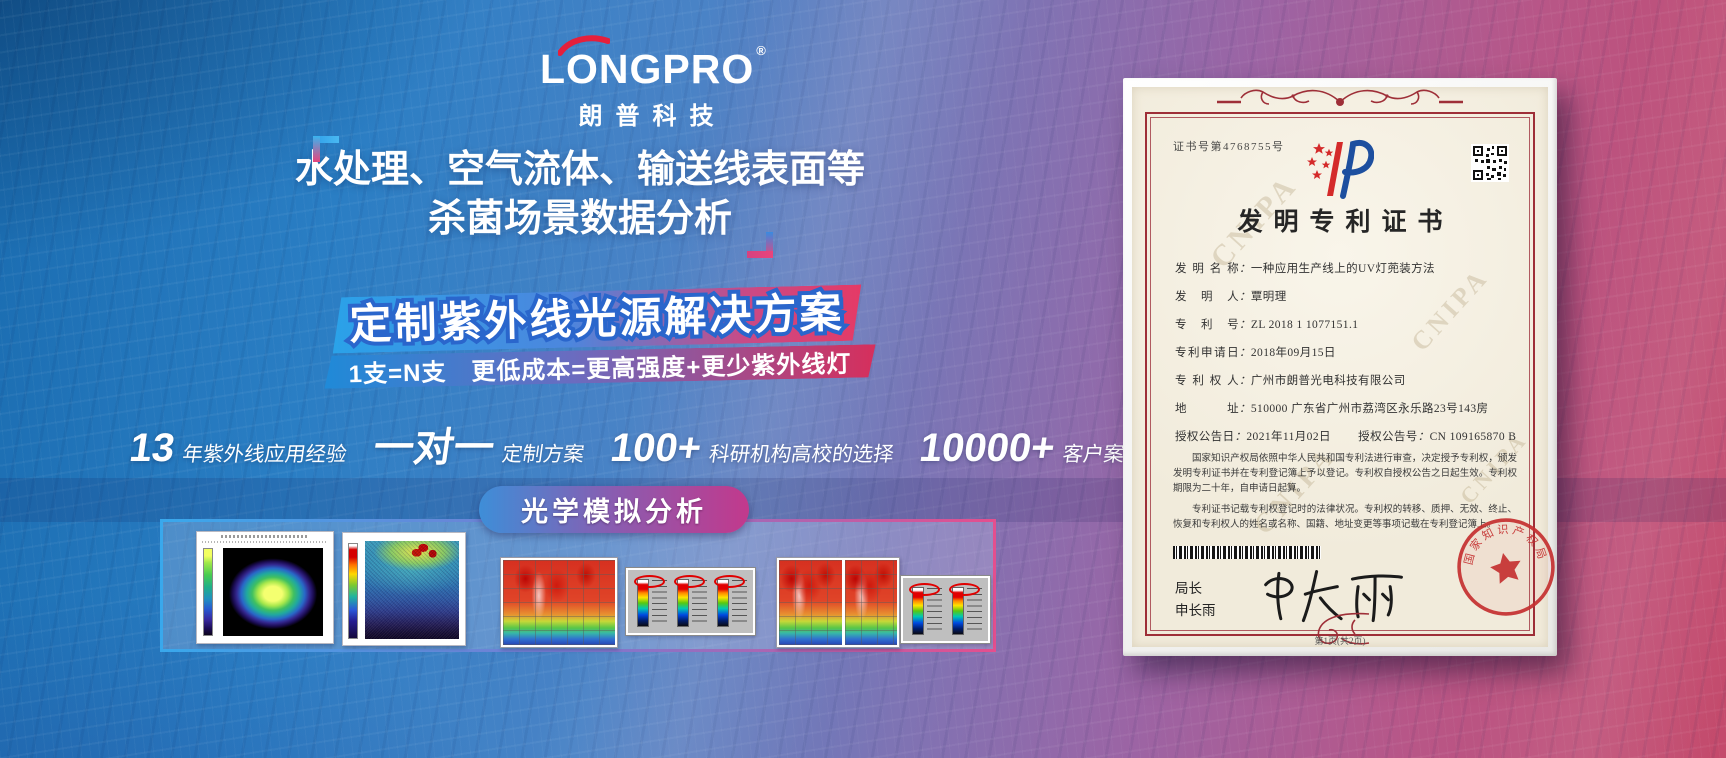 The width and height of the screenshot is (1726, 758). I want to click on barcode, so click(1247, 552).